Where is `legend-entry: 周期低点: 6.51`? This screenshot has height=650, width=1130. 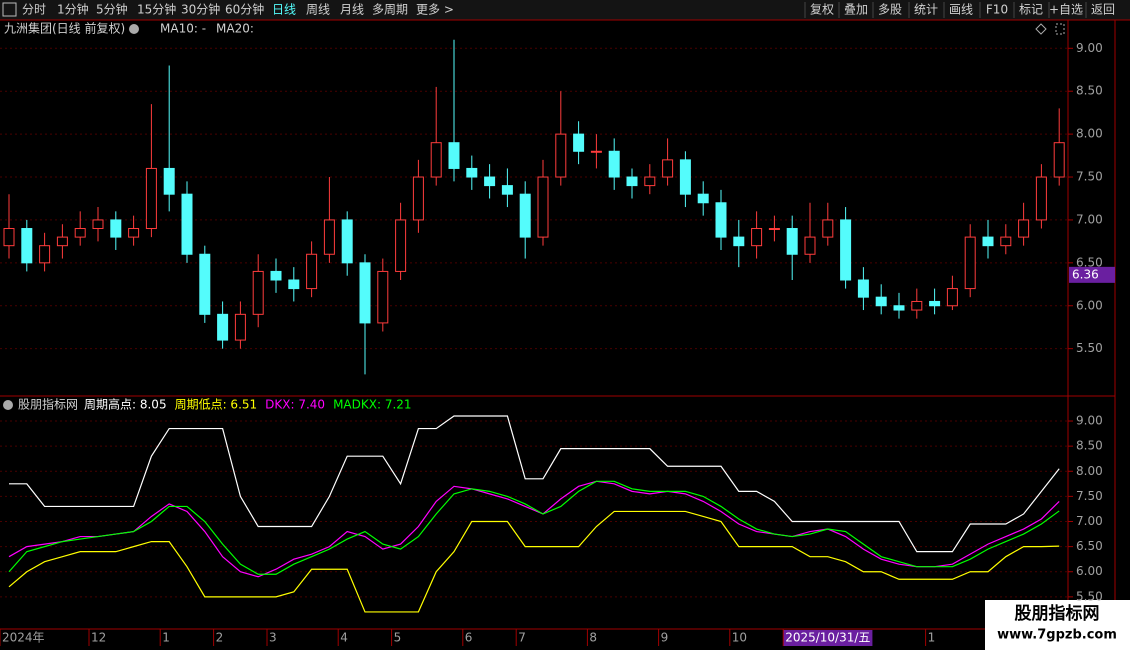
legend-entry: 周期低点: 6.51 is located at coordinates (216, 405).